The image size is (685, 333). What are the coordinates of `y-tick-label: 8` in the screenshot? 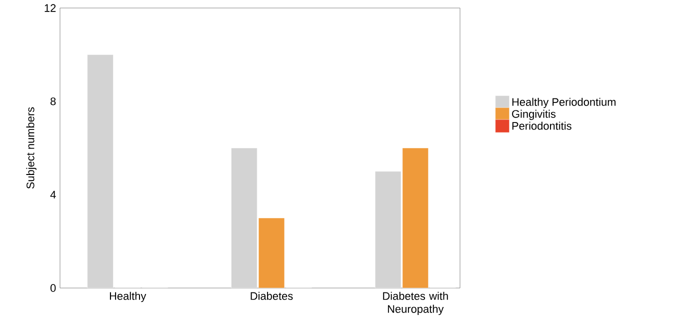 It's located at (53, 101).